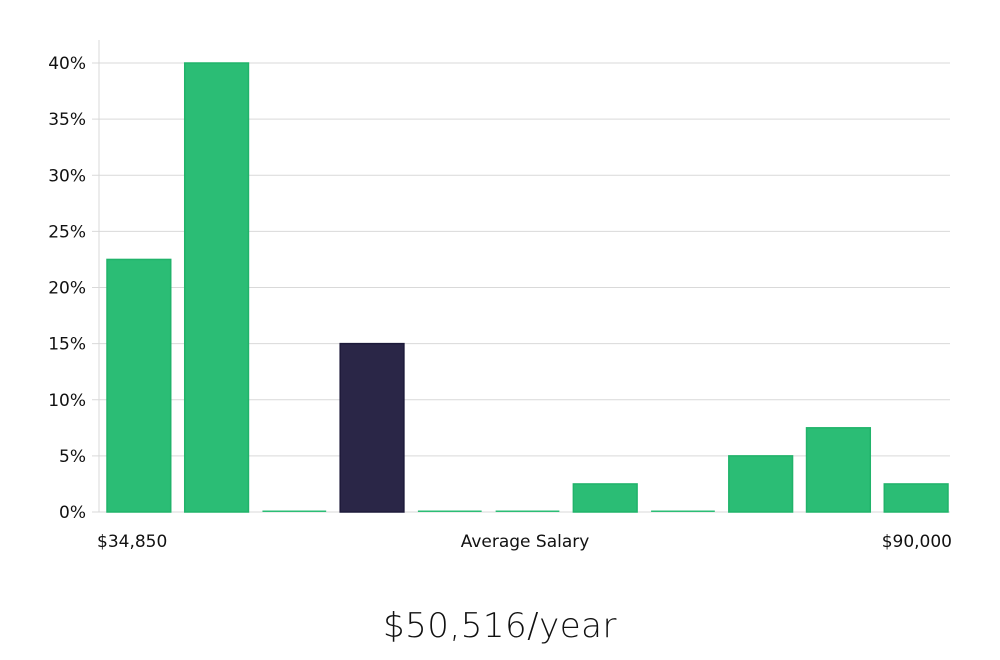 The width and height of the screenshot is (1000, 660). I want to click on y-tick-label: 40%, so click(67, 64).